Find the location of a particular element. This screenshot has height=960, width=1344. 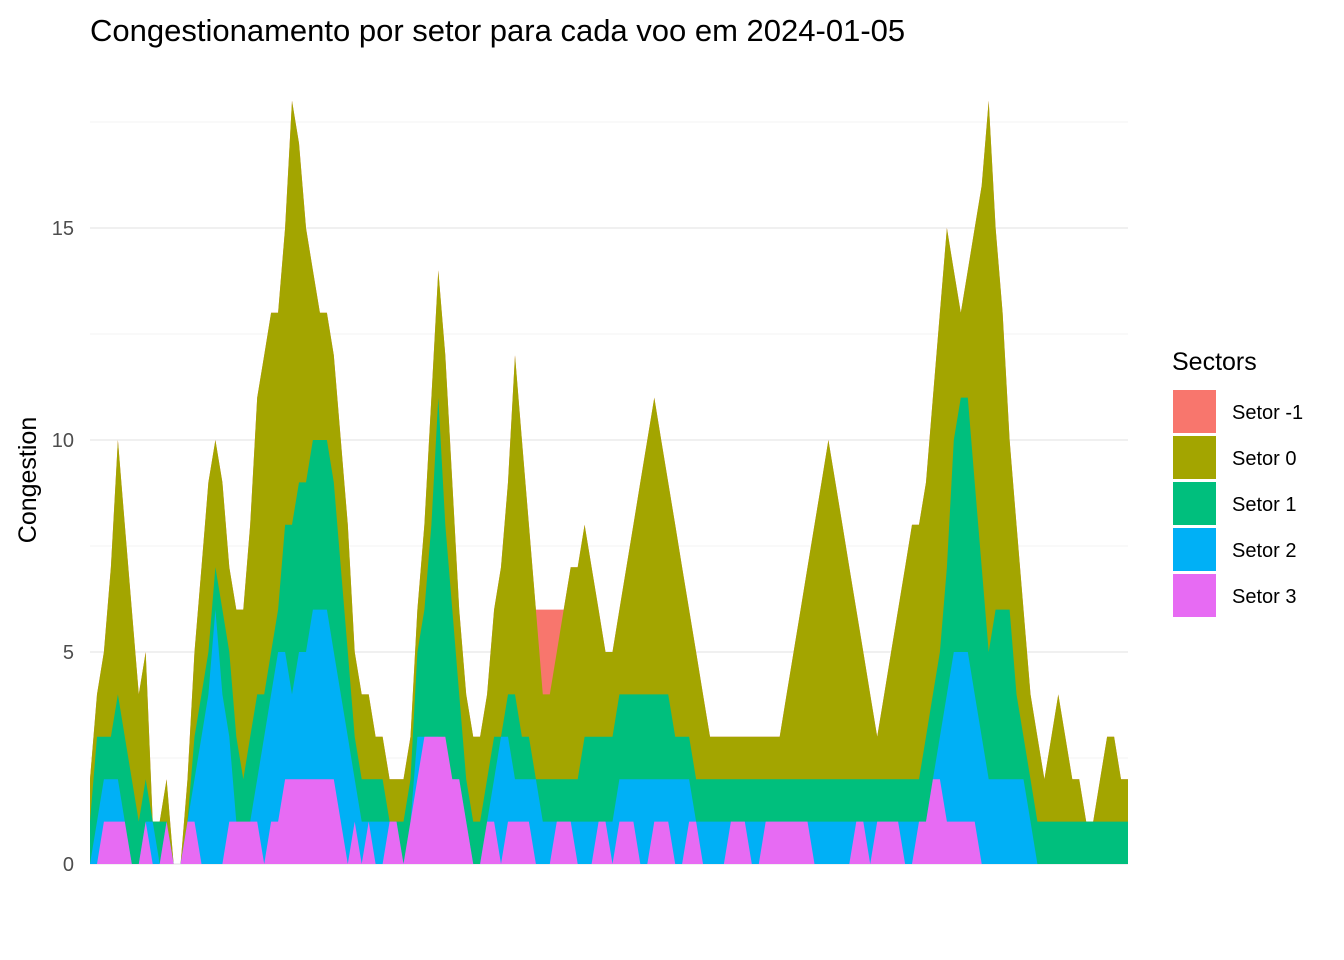

y-axis-title: Congestion is located at coordinates (28, 480).